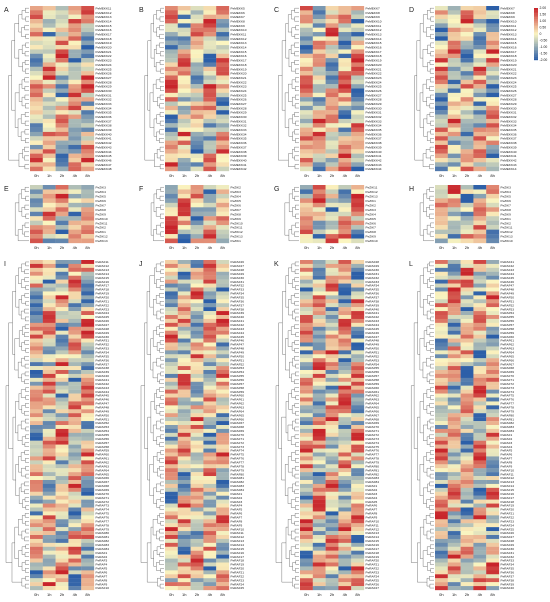  I want to click on row-label: PeMEKK40, so click(509, 152).